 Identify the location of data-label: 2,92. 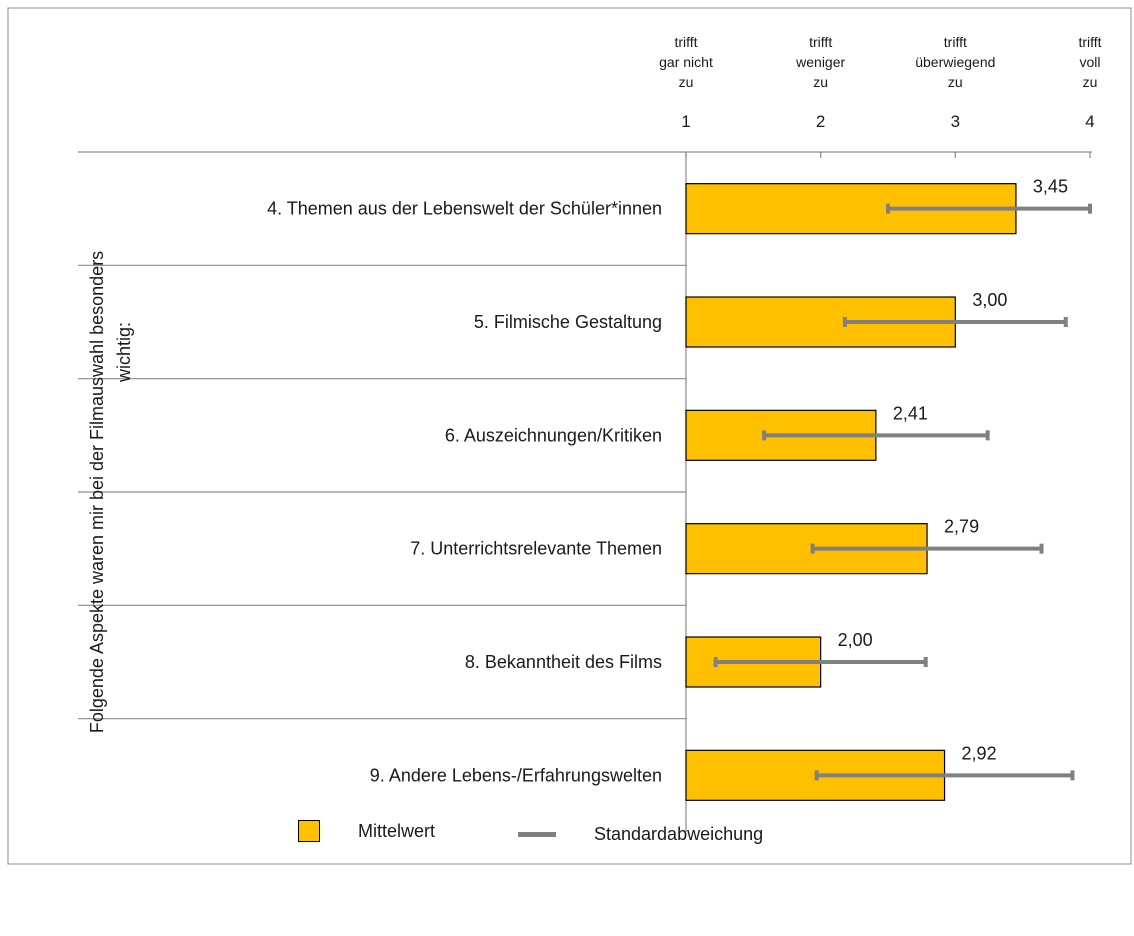
(979, 753).